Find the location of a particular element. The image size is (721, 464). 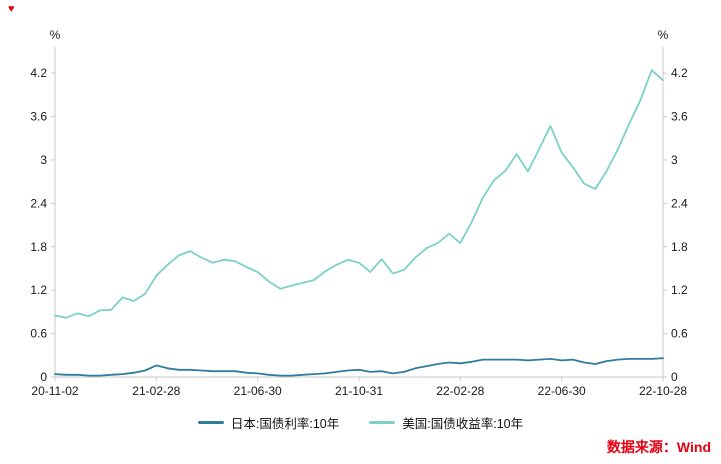

chart-legend: 日本:国债利率:10年 美国:国债收益率:10年 is located at coordinates (360, 422).